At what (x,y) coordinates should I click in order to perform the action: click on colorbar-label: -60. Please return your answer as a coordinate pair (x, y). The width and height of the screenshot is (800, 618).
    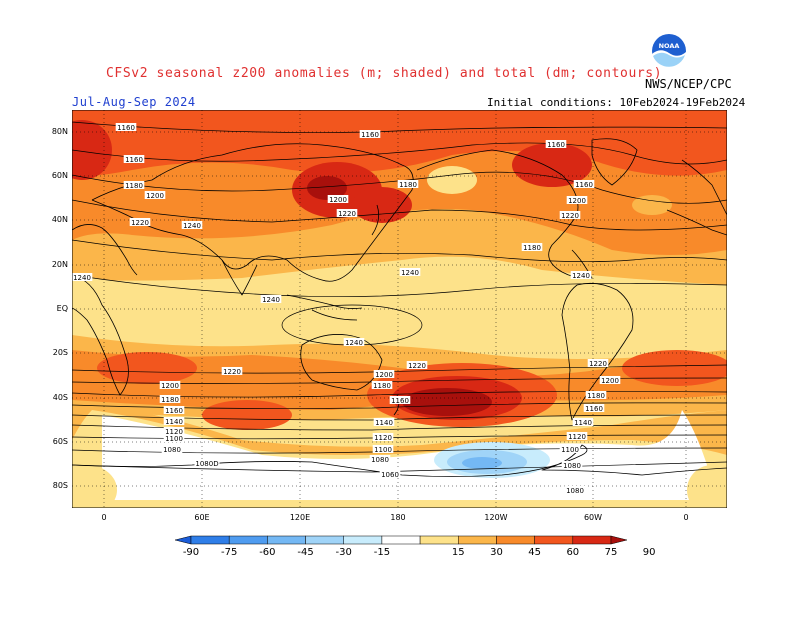
    Looking at the image, I should click on (267, 552).